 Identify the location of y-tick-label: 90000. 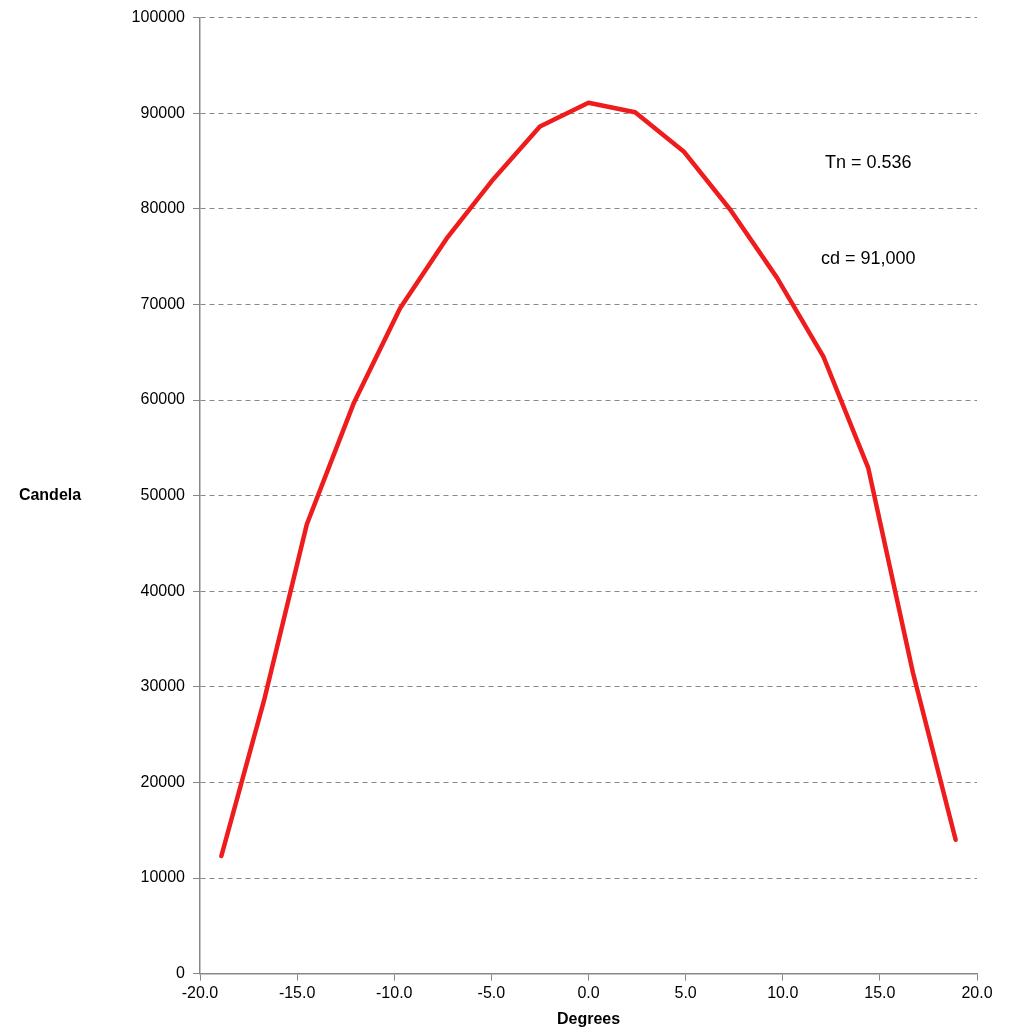
(163, 112).